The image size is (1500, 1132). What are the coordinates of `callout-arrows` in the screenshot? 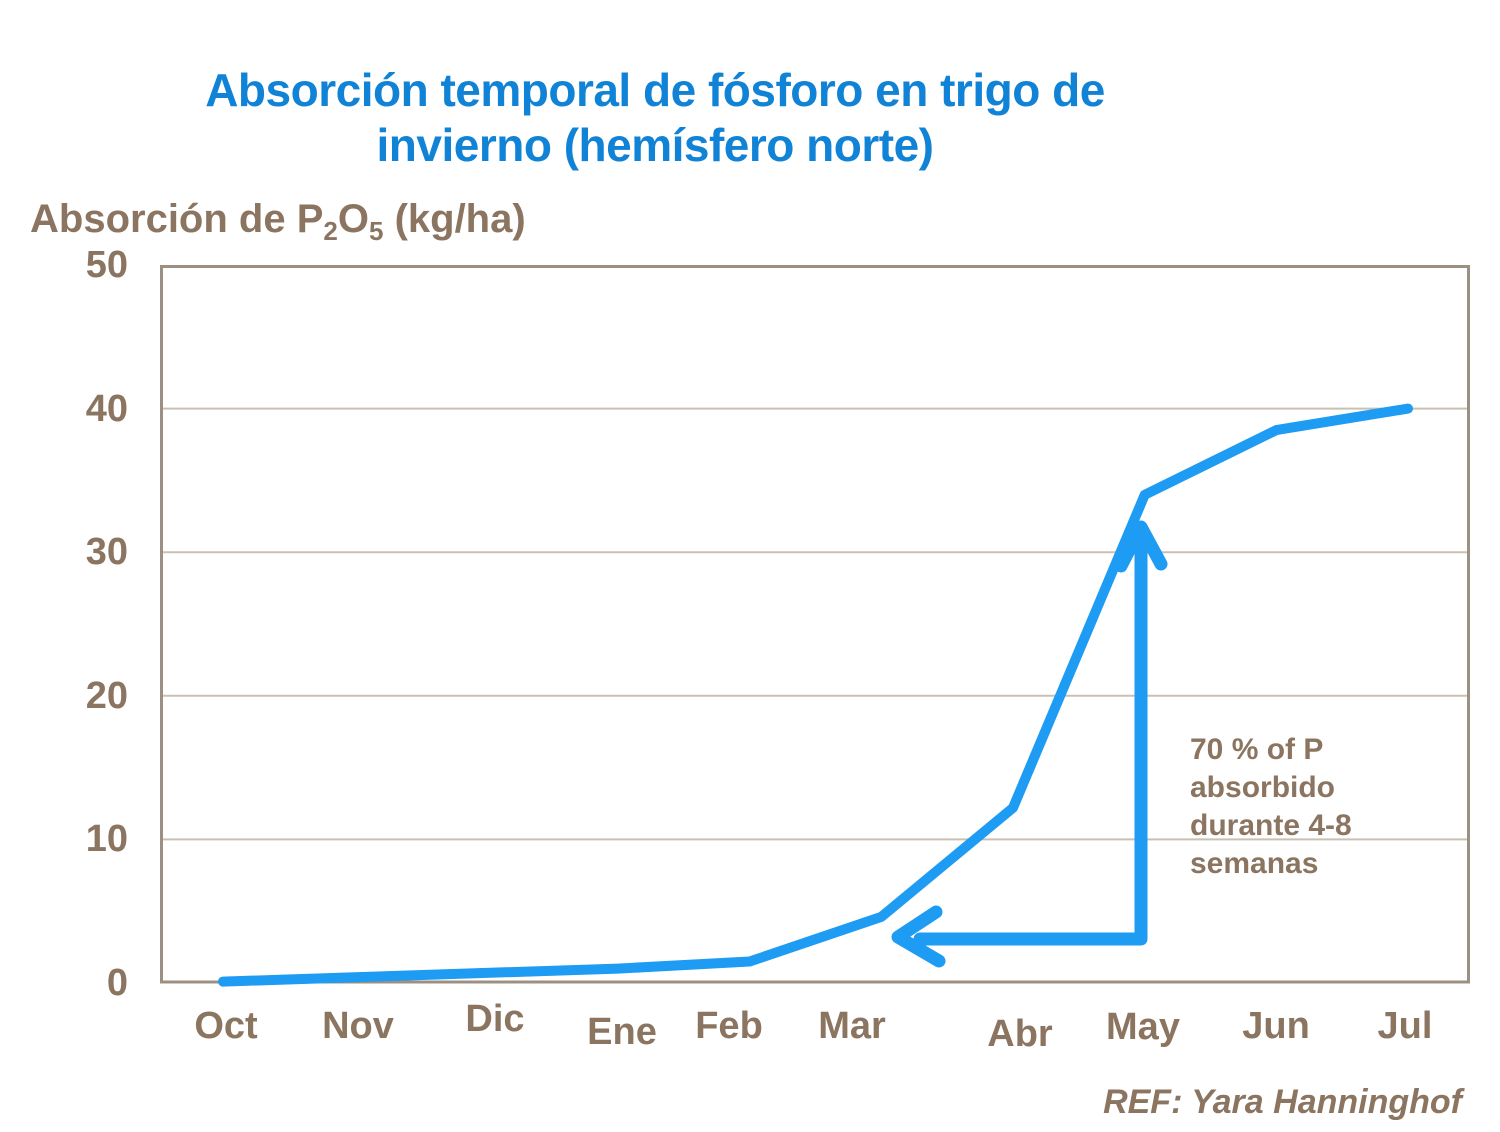 It's located at (1029, 744).